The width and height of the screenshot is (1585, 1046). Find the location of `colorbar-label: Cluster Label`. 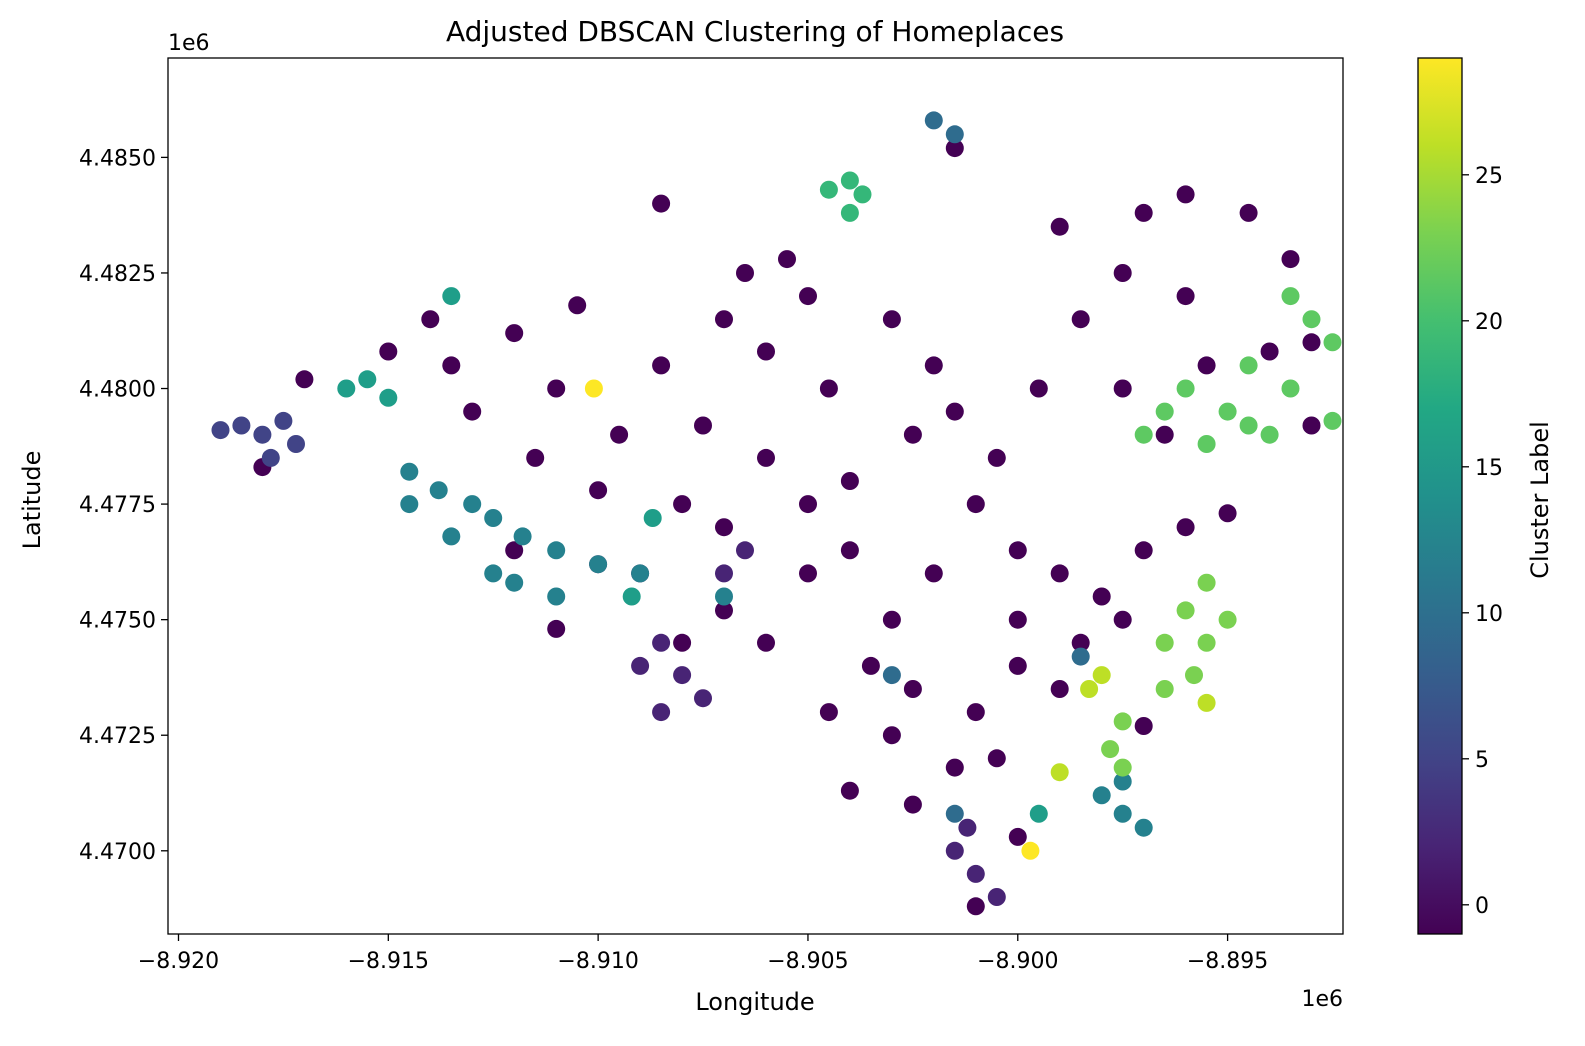

colorbar-label: Cluster Label is located at coordinates (1540, 500).